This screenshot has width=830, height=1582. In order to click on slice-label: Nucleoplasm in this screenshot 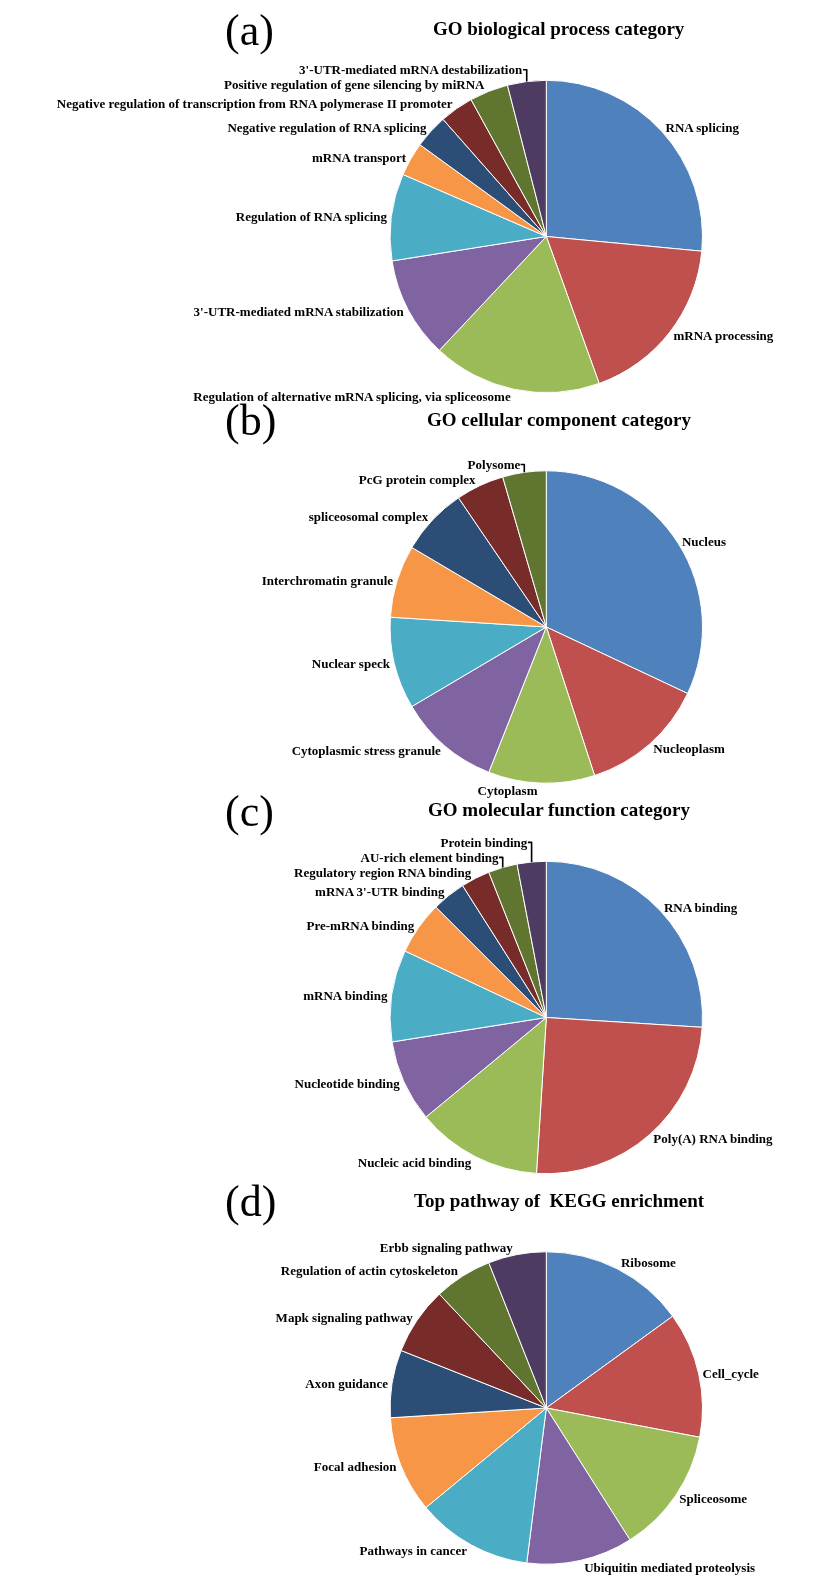, I will do `click(689, 748)`.